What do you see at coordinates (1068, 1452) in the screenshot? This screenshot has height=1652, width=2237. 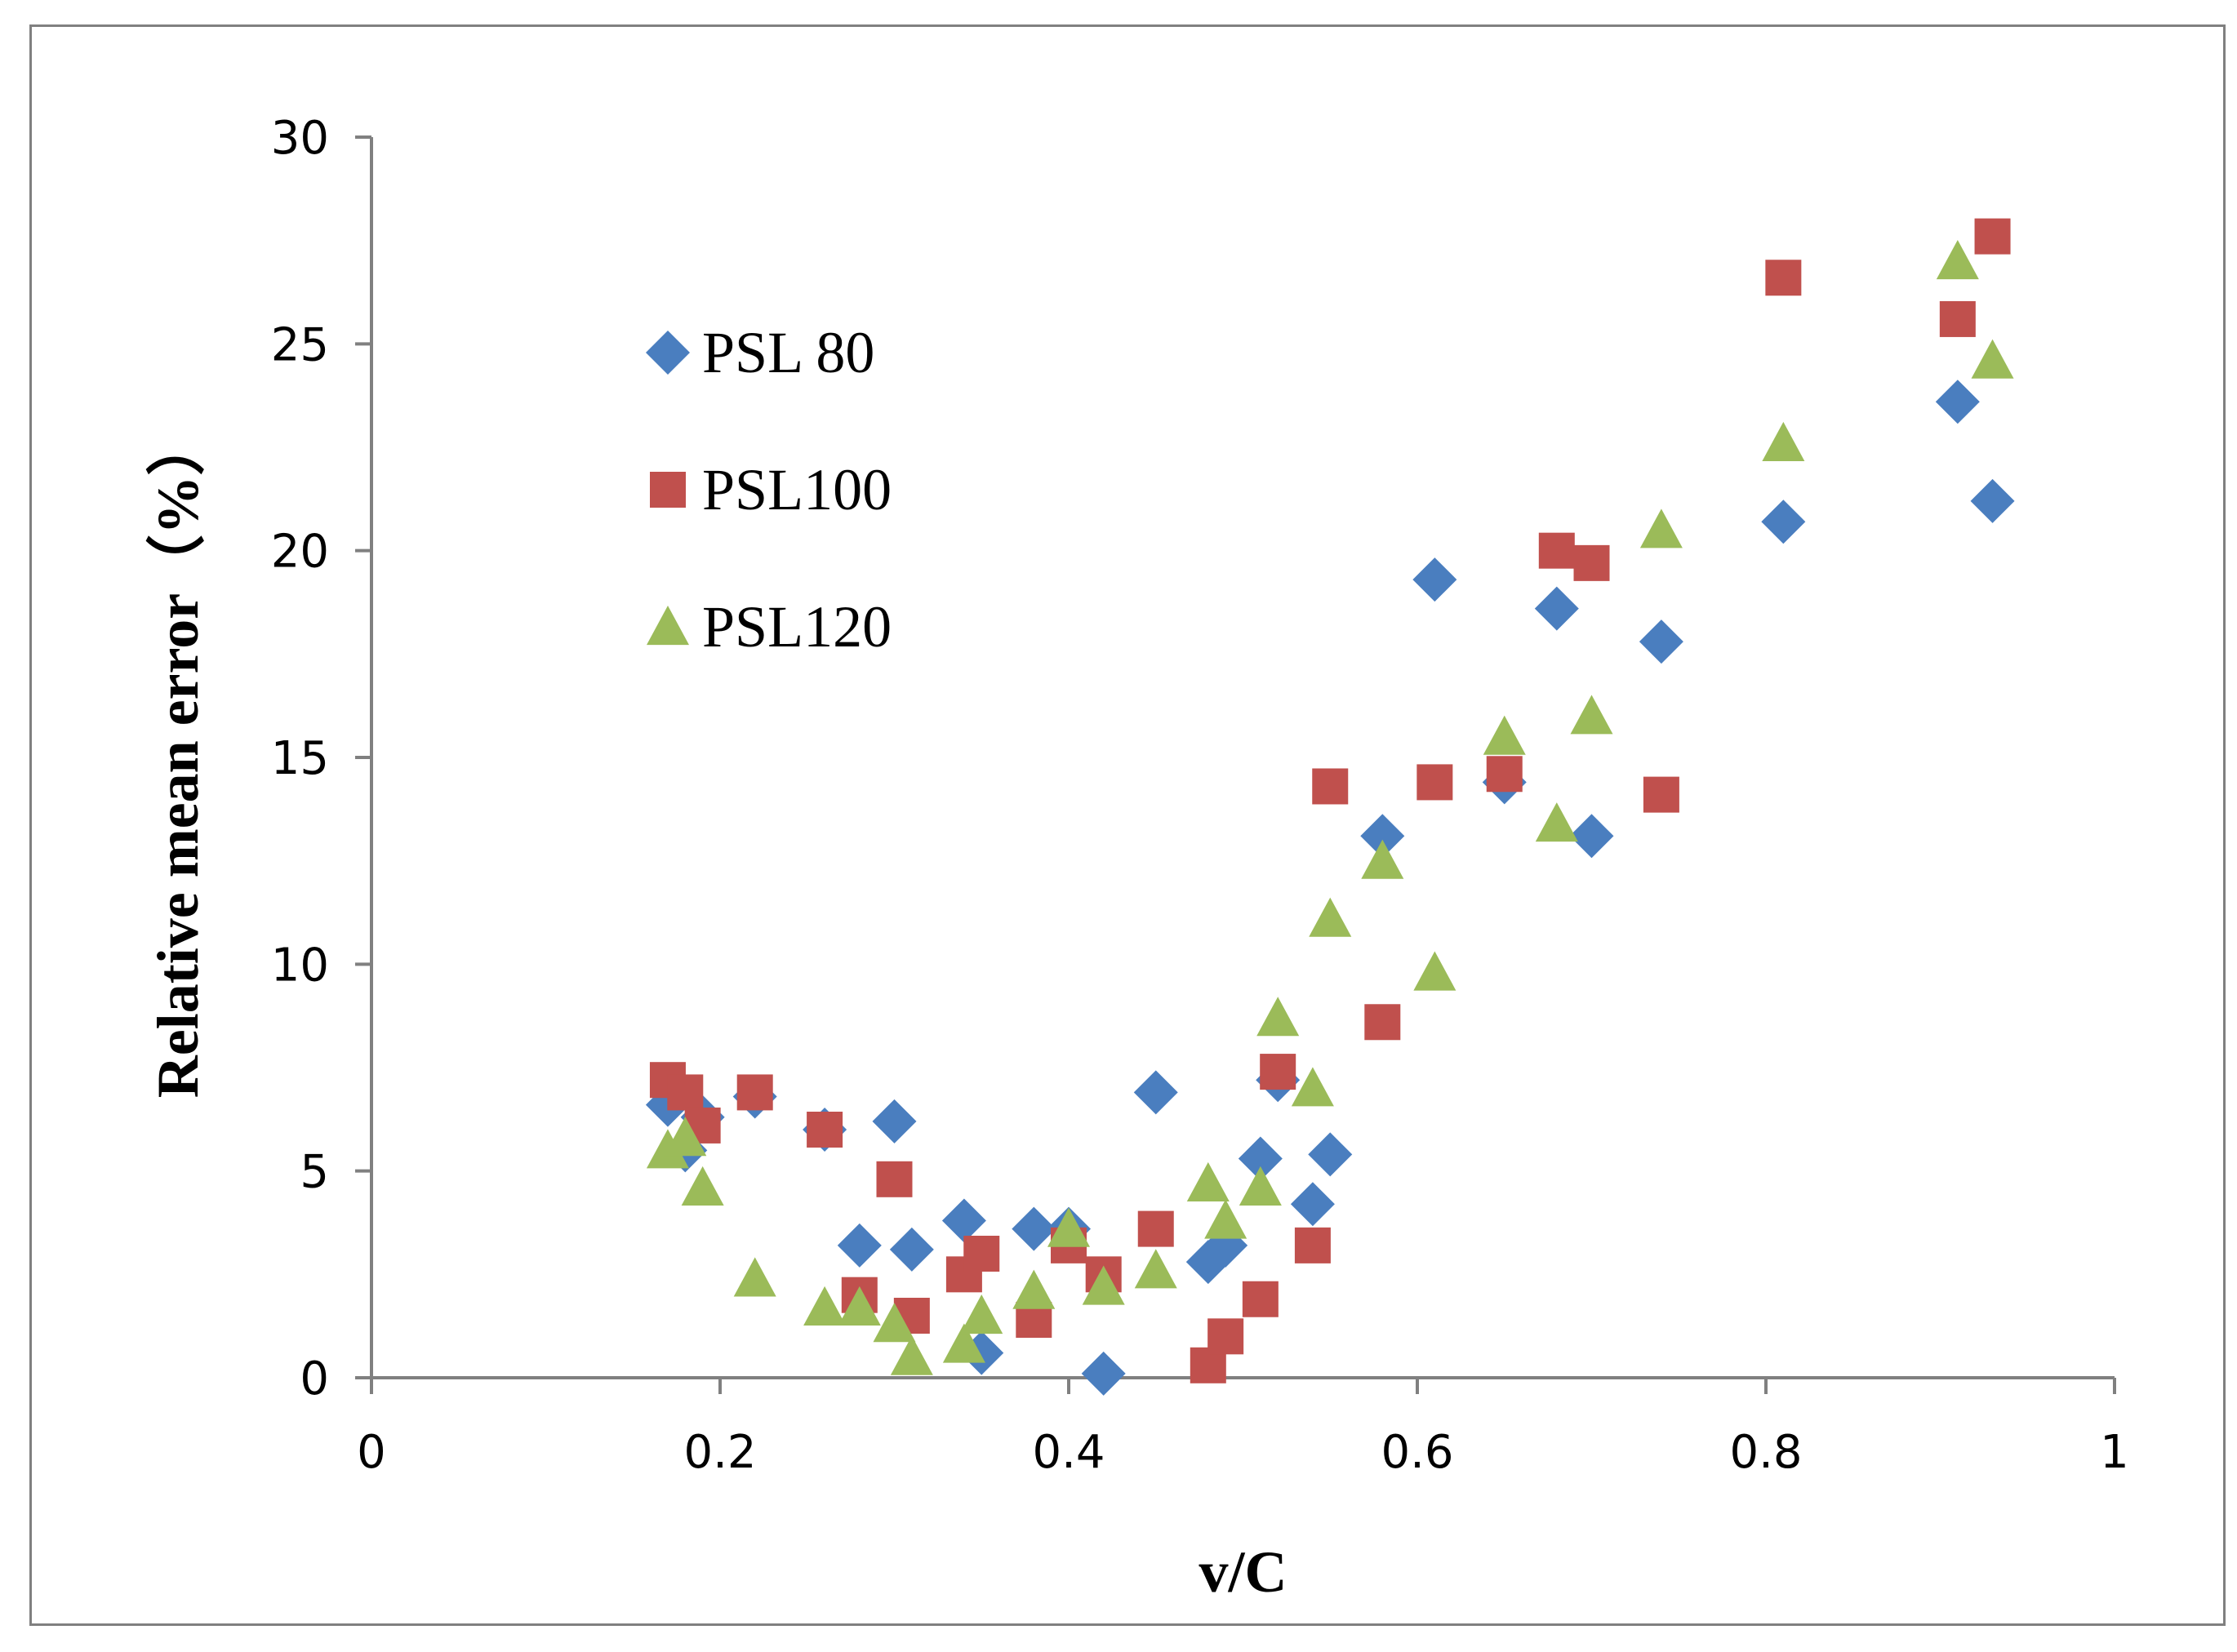 I see `x-tick-label: 0.4` at bounding box center [1068, 1452].